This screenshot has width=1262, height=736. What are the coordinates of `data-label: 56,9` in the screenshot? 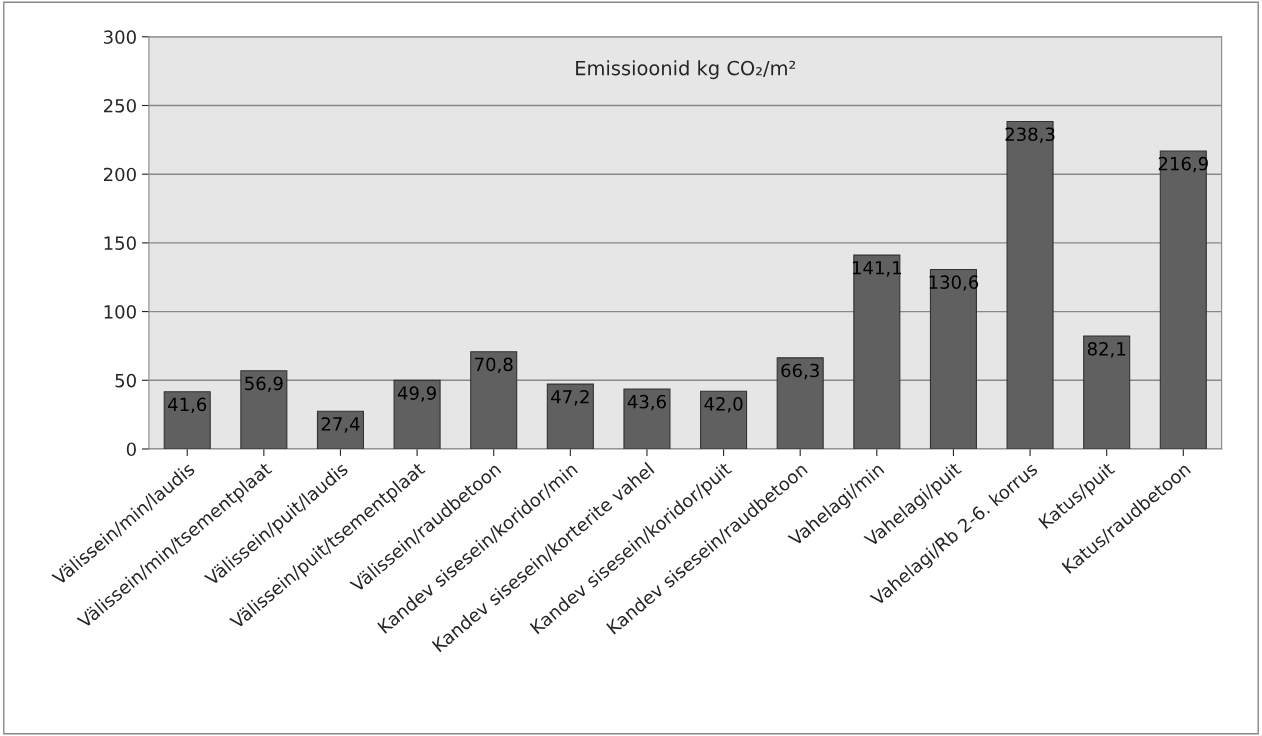 It's located at (264, 384).